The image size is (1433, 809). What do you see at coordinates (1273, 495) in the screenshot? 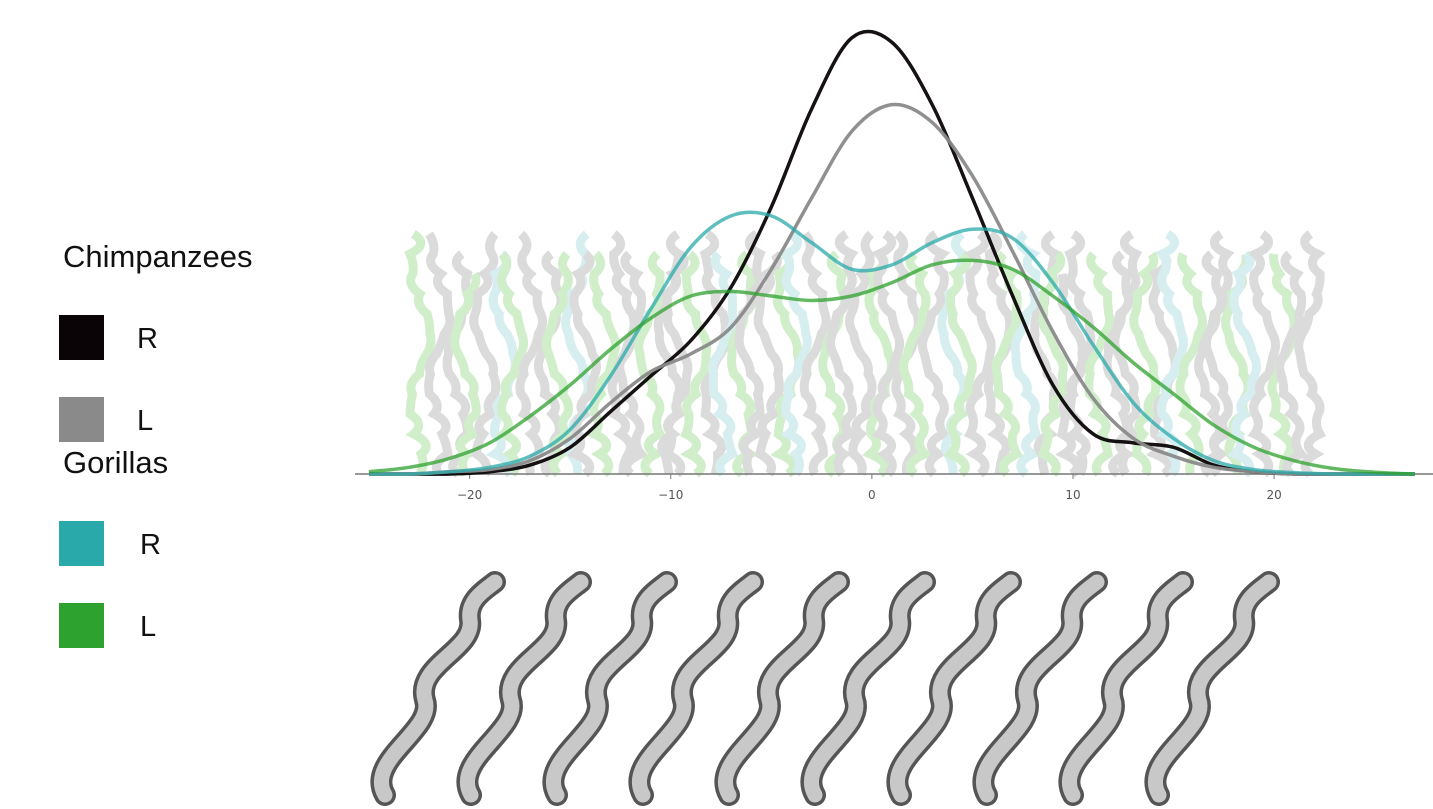
I see `x-tick-label: 20` at bounding box center [1273, 495].